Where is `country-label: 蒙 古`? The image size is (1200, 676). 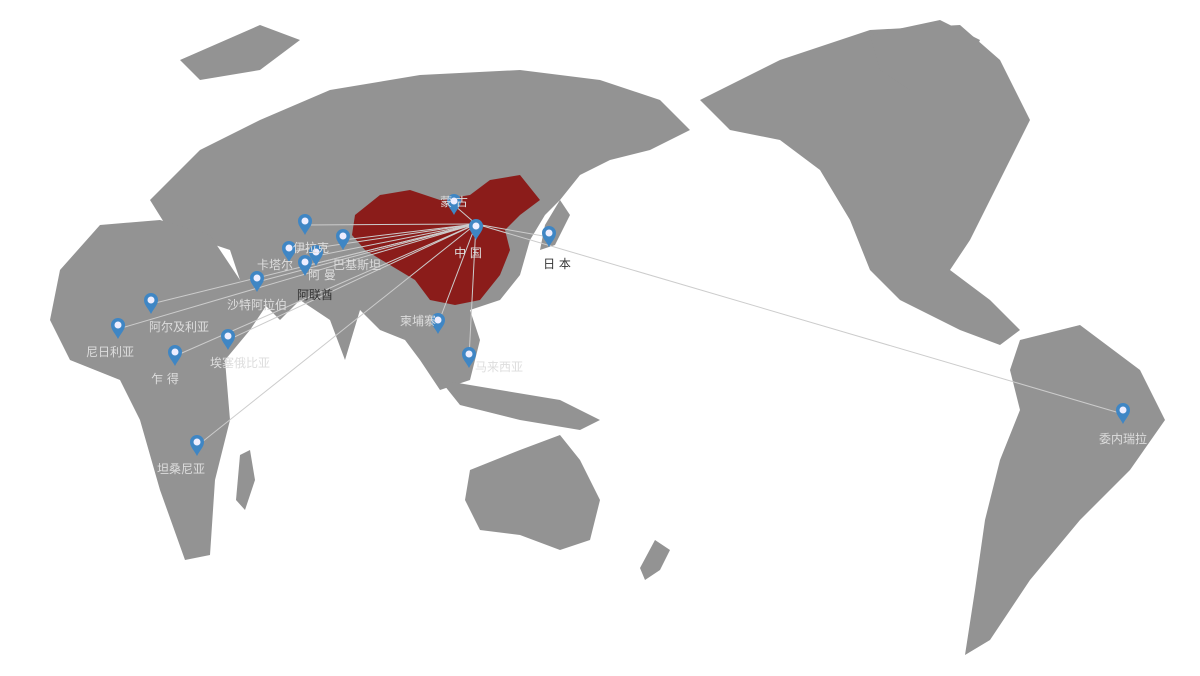 country-label: 蒙 古 is located at coordinates (454, 202).